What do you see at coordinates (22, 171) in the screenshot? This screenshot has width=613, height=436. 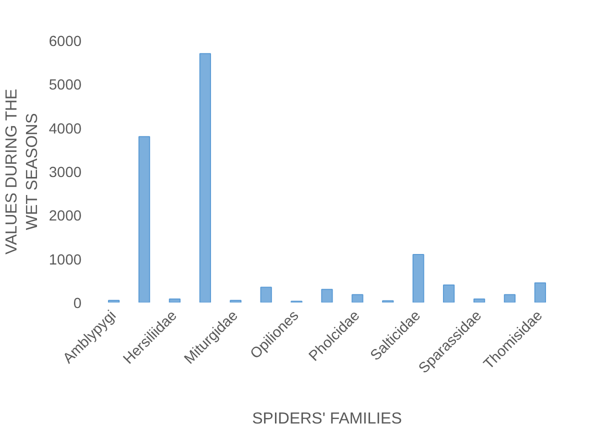 I see `y-axis-title: VALUES DURING THE WET SEASONS` at bounding box center [22, 171].